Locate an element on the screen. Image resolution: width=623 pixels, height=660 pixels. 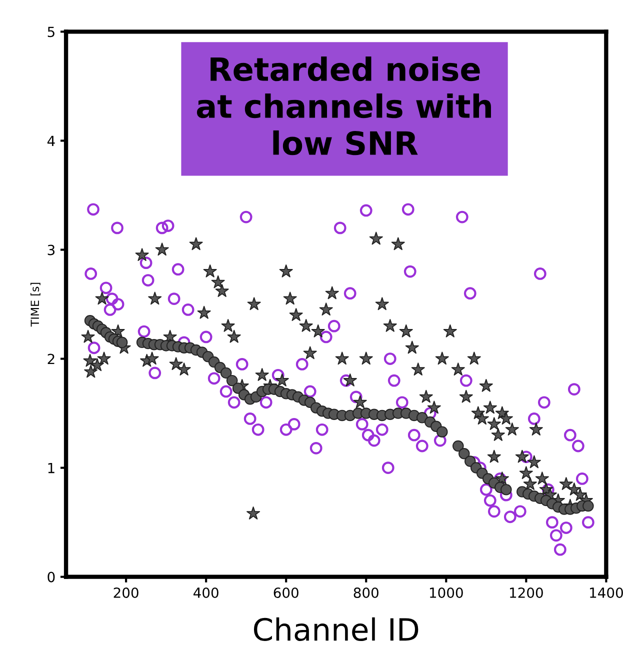
x-tick-label: 600 is located at coordinates (286, 593).